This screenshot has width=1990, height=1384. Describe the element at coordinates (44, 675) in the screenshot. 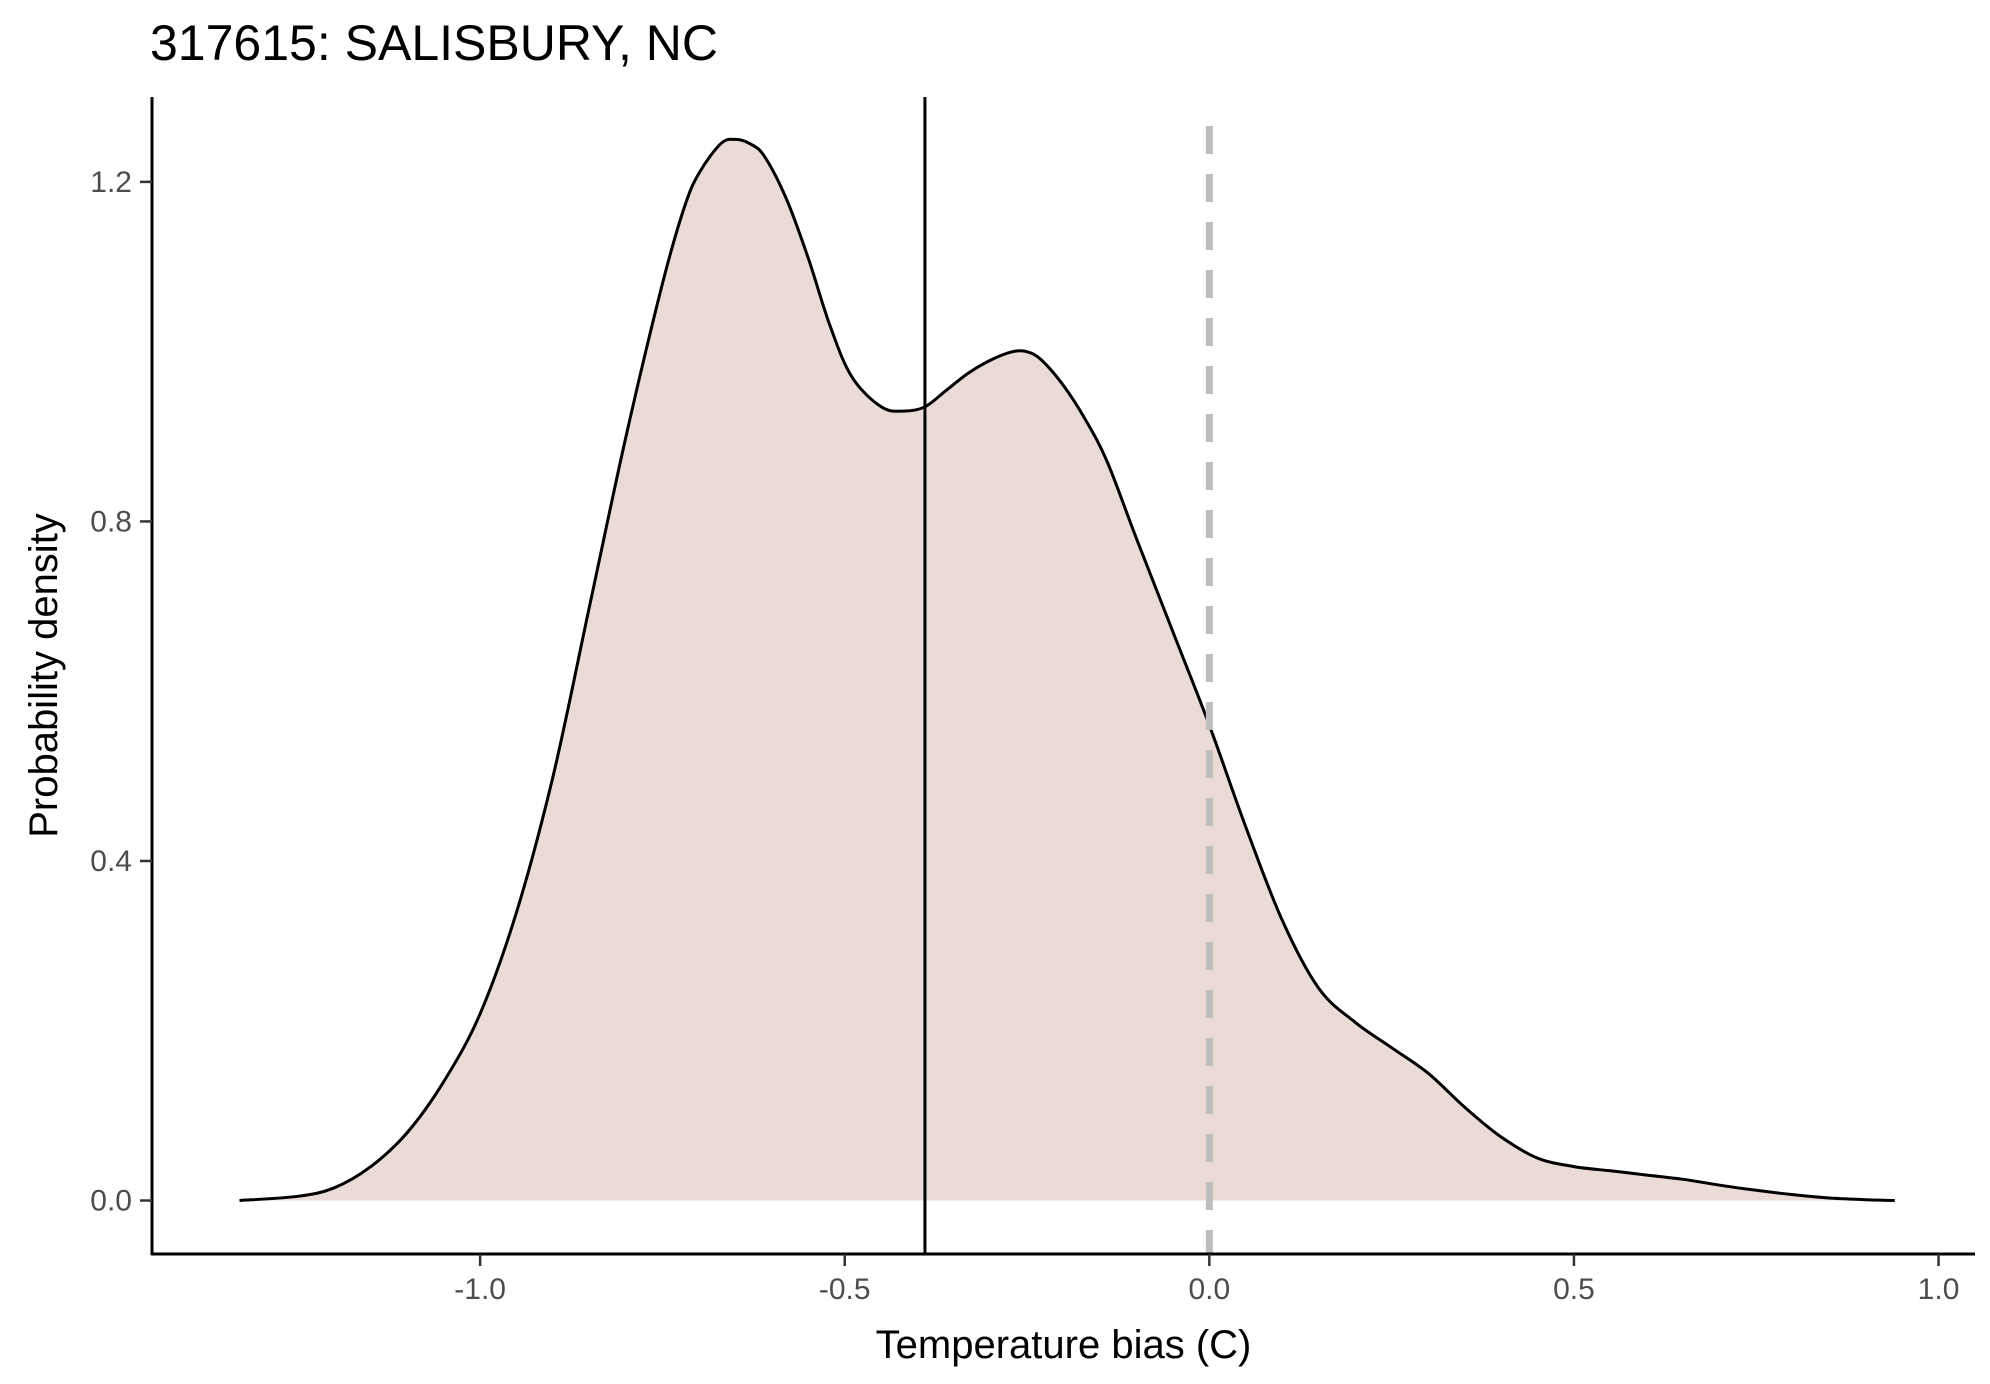

I see `y-axis-title: Probability density` at that location.